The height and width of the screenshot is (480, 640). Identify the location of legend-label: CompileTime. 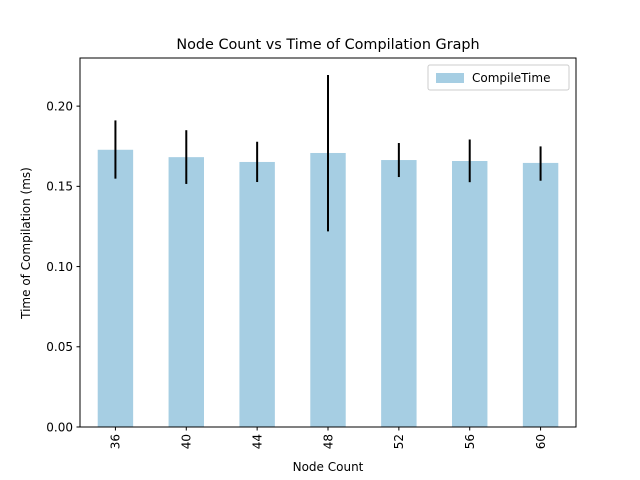
(511, 78).